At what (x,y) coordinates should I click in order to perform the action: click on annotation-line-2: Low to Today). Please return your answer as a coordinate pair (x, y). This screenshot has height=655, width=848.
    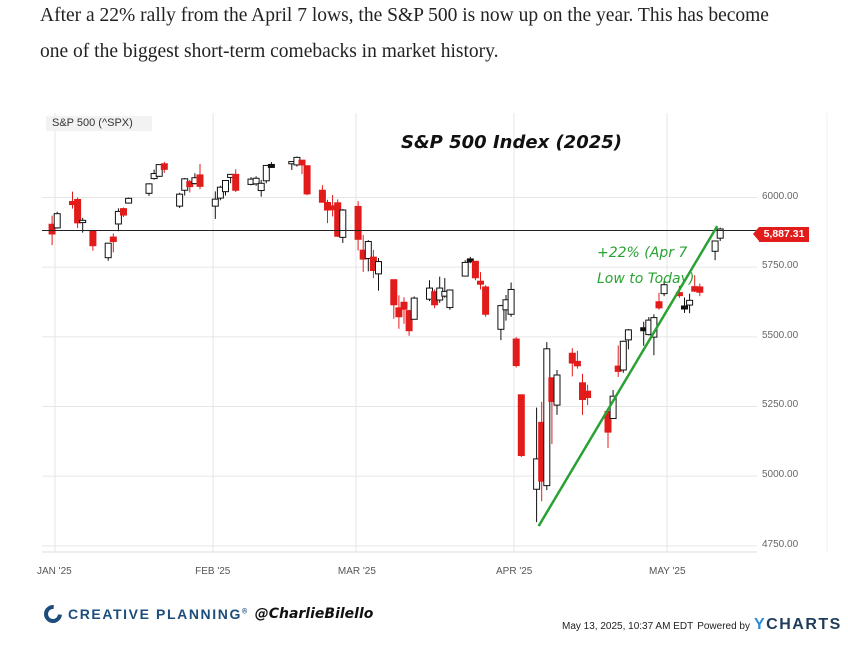
    Looking at the image, I should click on (646, 279).